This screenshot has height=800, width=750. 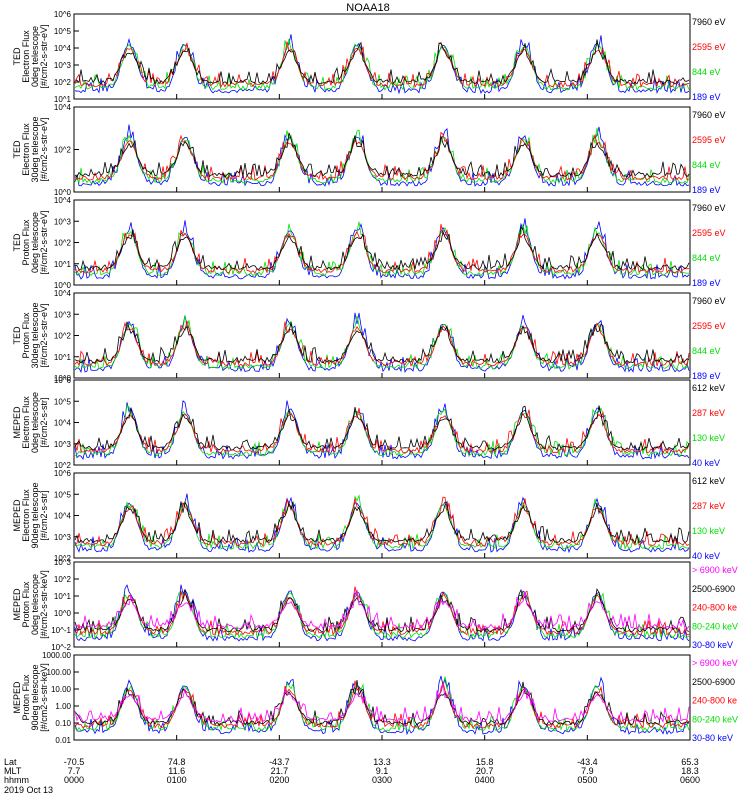 I want to click on y-tick-label: 0.10, so click(x=63, y=723).